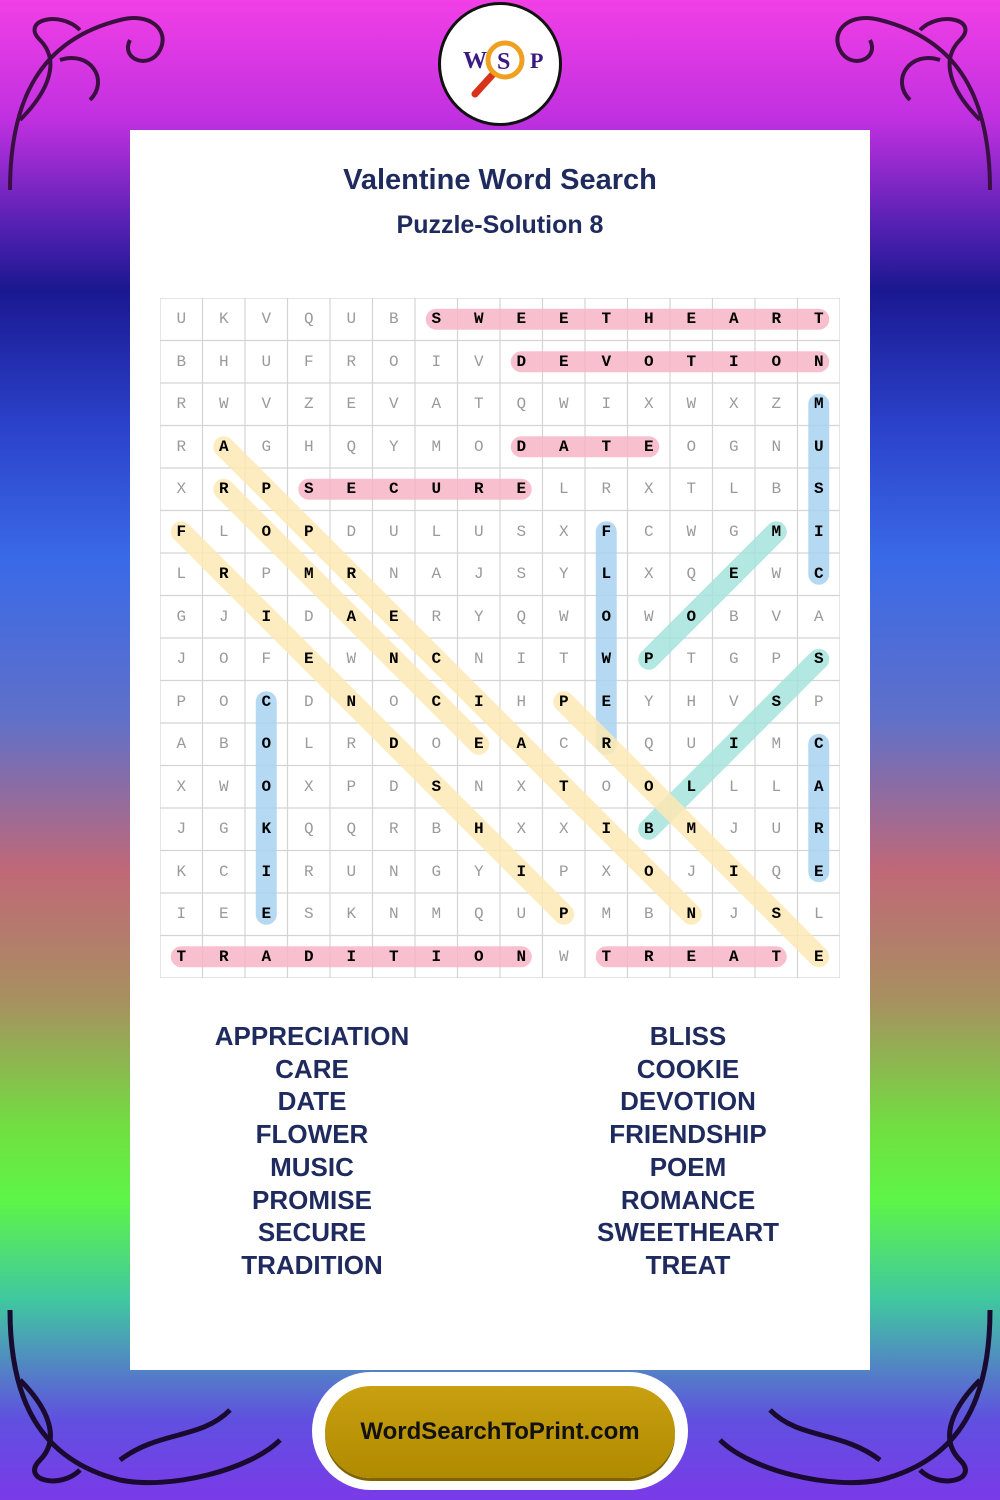 The image size is (1000, 1500). What do you see at coordinates (223, 319) in the screenshot?
I see `grid-cell: K` at bounding box center [223, 319].